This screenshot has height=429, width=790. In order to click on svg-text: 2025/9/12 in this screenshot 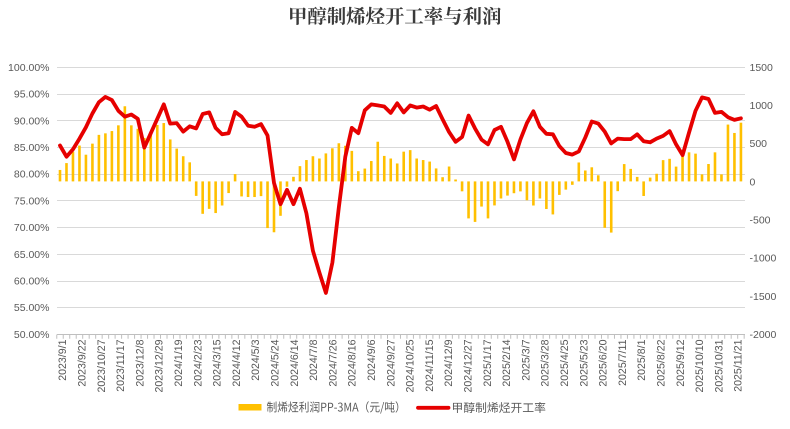, I will do `click(681, 362)`.